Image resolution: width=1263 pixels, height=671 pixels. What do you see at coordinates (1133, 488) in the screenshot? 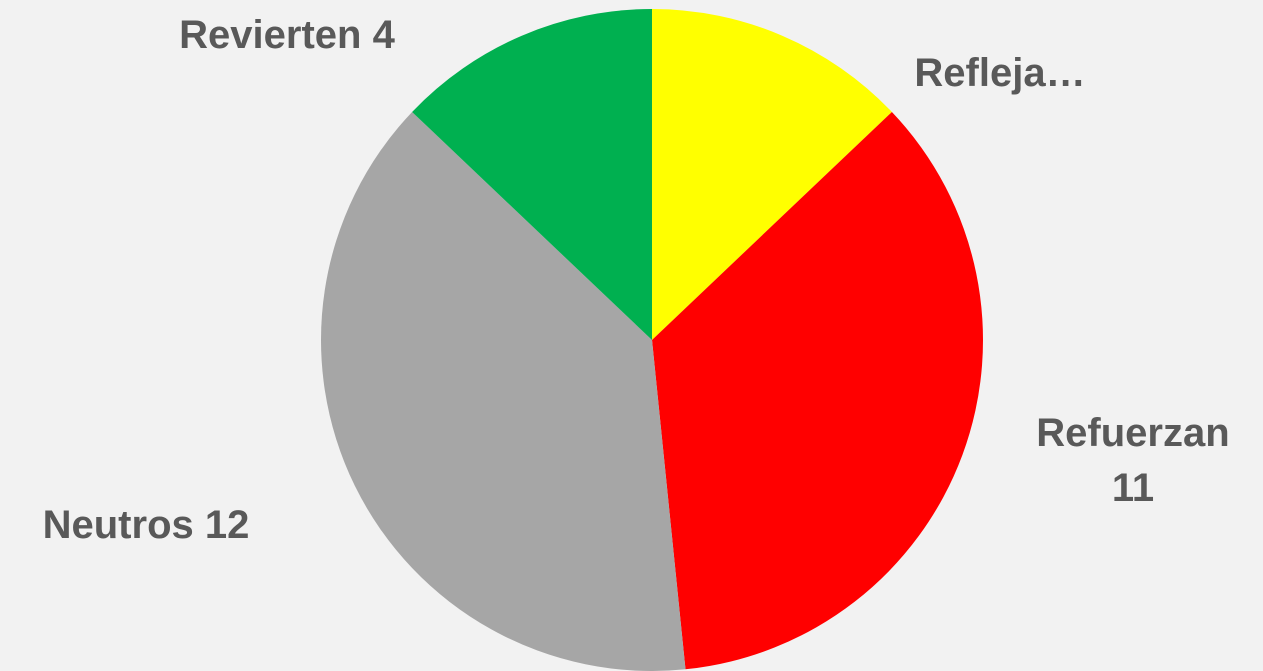
I see `label-value: 11` at bounding box center [1133, 488].